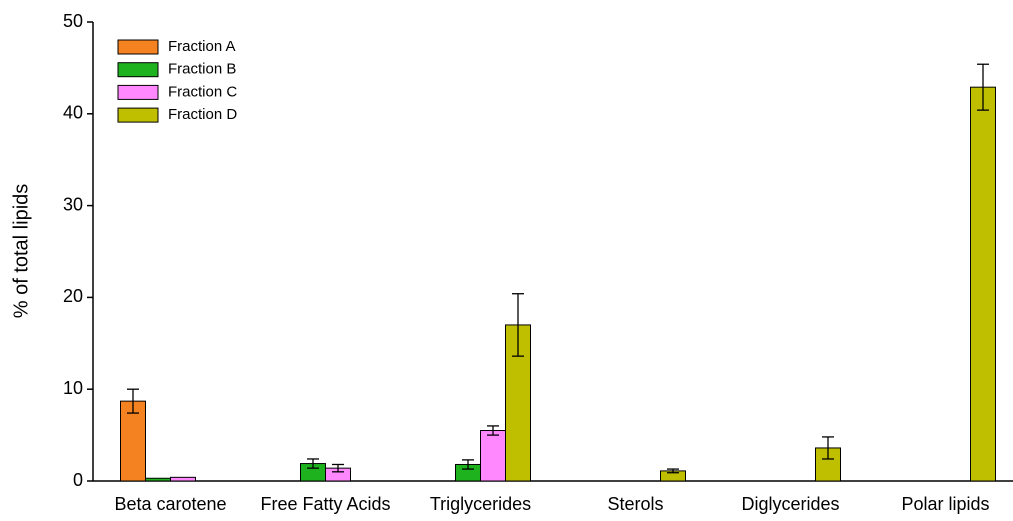 The height and width of the screenshot is (521, 1013). I want to click on y-tick-label: 10, so click(73, 388).